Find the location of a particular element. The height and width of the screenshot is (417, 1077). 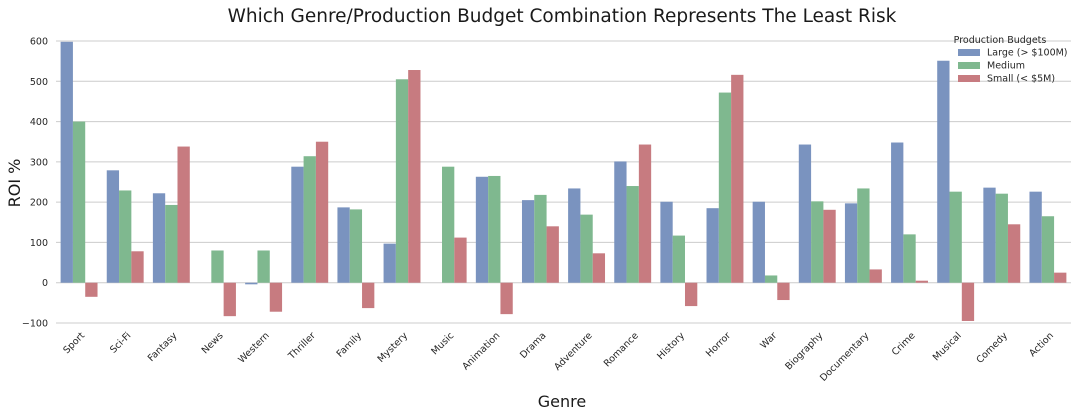

x-tick-label: Adventure is located at coordinates (573, 351).